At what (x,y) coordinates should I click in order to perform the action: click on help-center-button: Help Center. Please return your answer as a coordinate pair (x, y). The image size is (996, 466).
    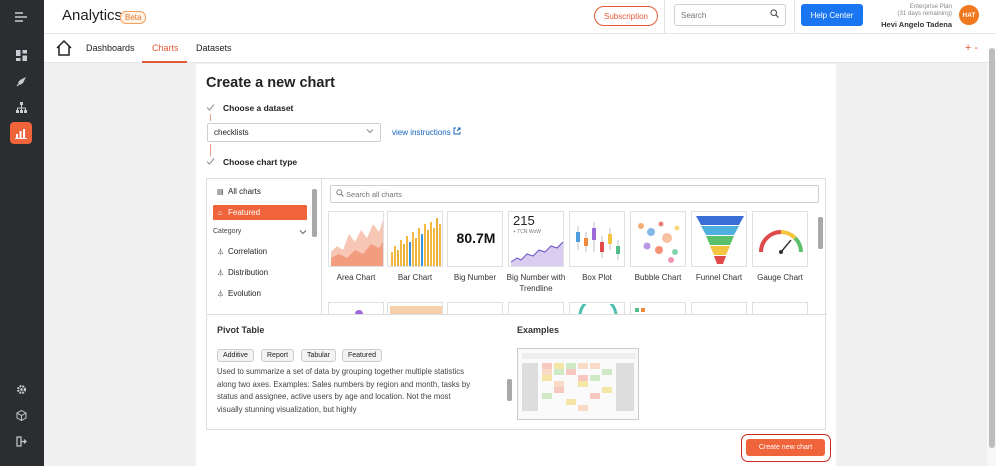
    Looking at the image, I should click on (832, 15).